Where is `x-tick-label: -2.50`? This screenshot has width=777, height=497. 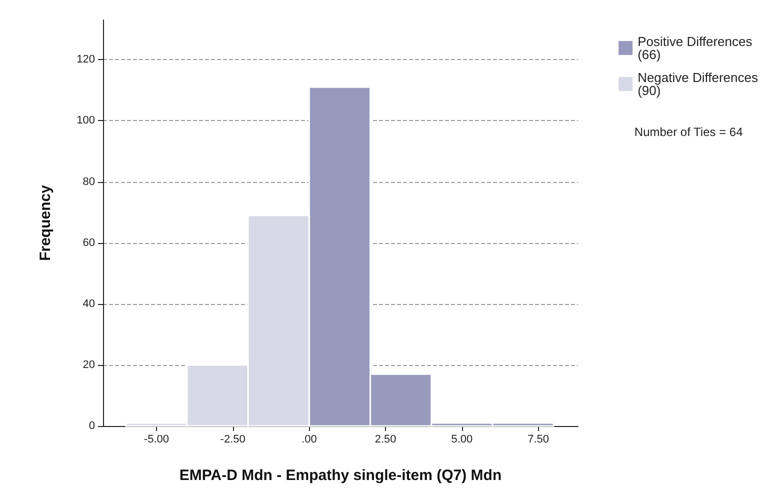
x-tick-label: -2.50 is located at coordinates (233, 440).